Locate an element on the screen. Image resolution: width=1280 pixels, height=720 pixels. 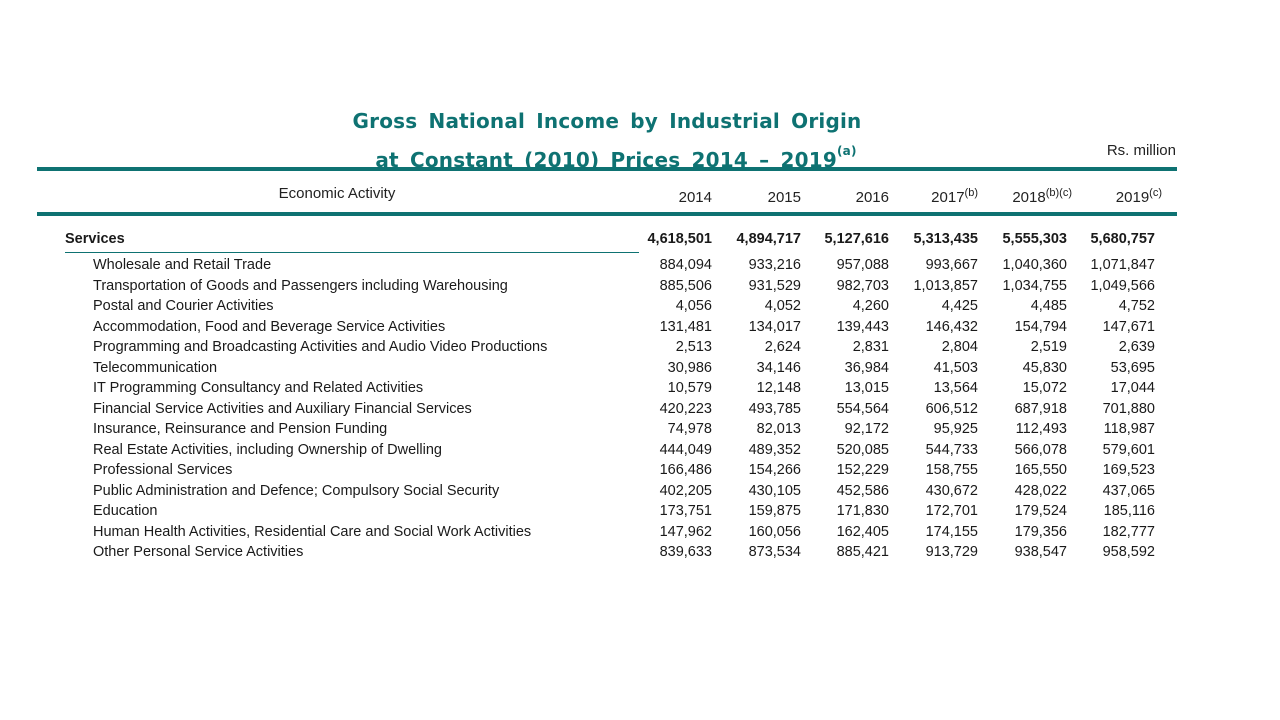
row-value: 885,421 is located at coordinates (862, 552).